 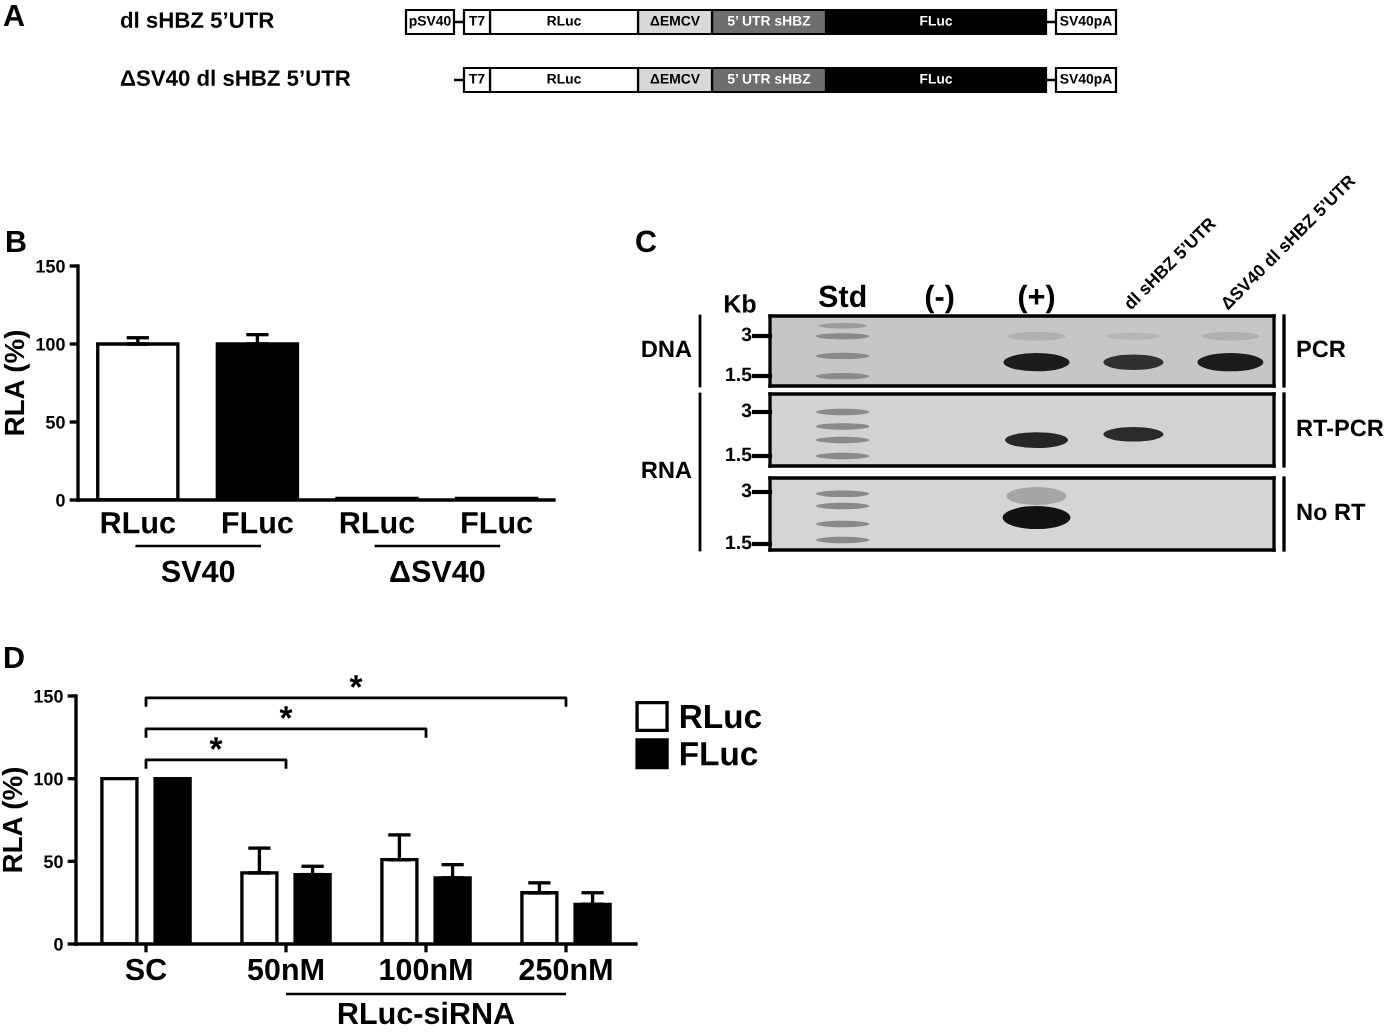 What do you see at coordinates (257, 523) in the screenshot?
I see `series-label: FLuc` at bounding box center [257, 523].